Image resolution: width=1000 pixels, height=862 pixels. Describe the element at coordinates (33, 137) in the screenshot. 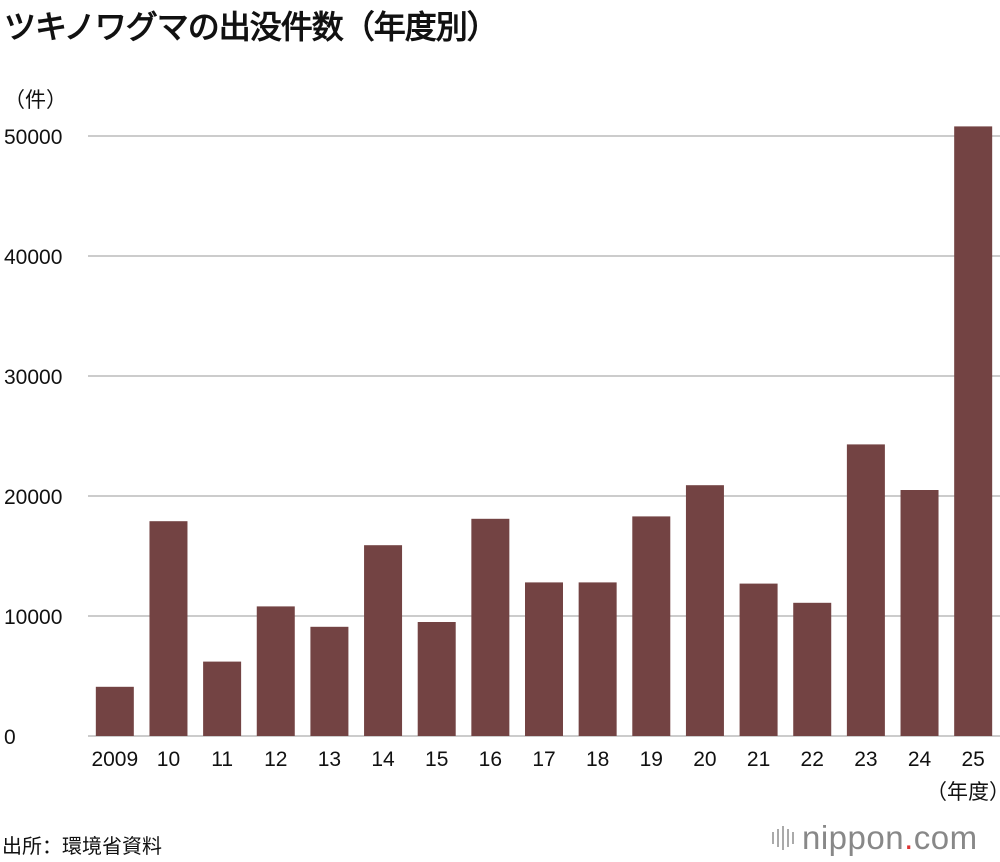

I see `y-tick-label: 50000` at that location.